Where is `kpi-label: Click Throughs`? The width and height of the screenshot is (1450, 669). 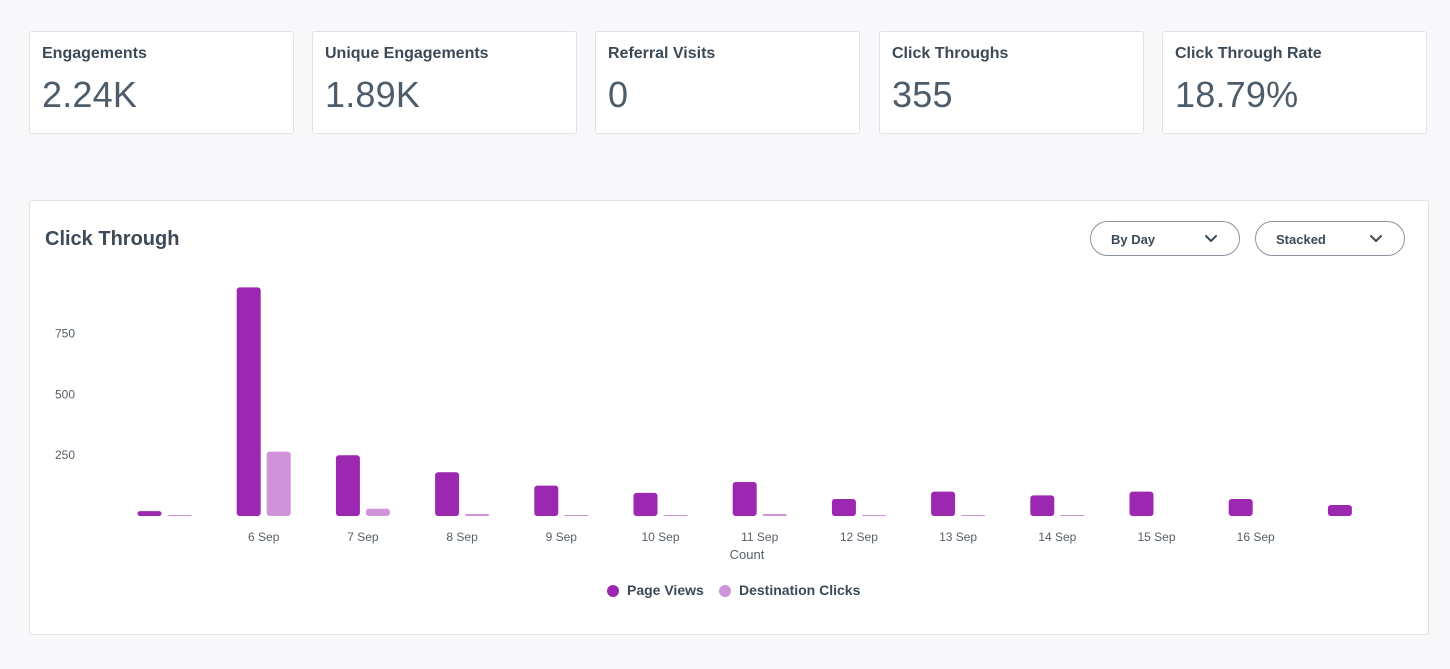 kpi-label: Click Throughs is located at coordinates (950, 53).